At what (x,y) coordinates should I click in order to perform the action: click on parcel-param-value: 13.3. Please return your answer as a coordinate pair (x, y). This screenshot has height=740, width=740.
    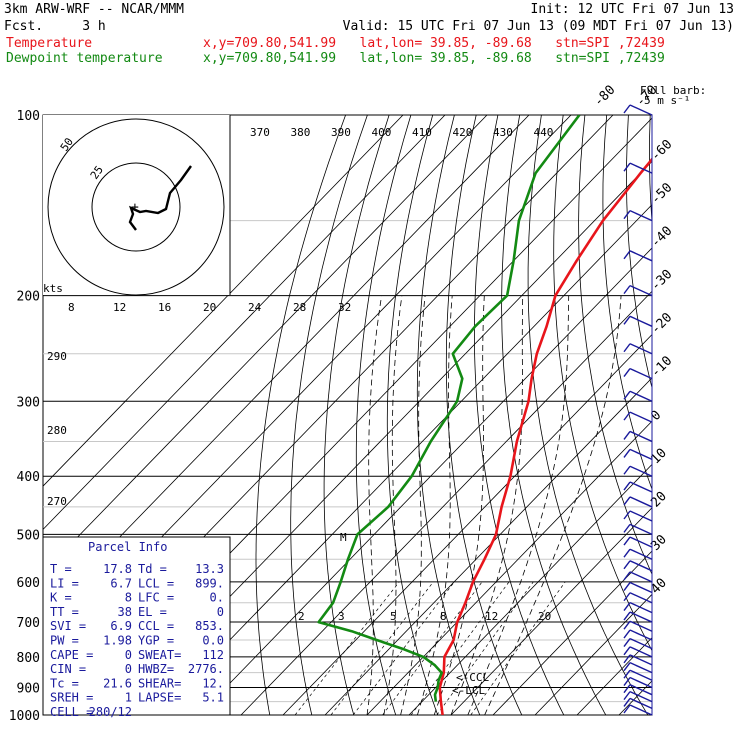
    Looking at the image, I should click on (209, 569).